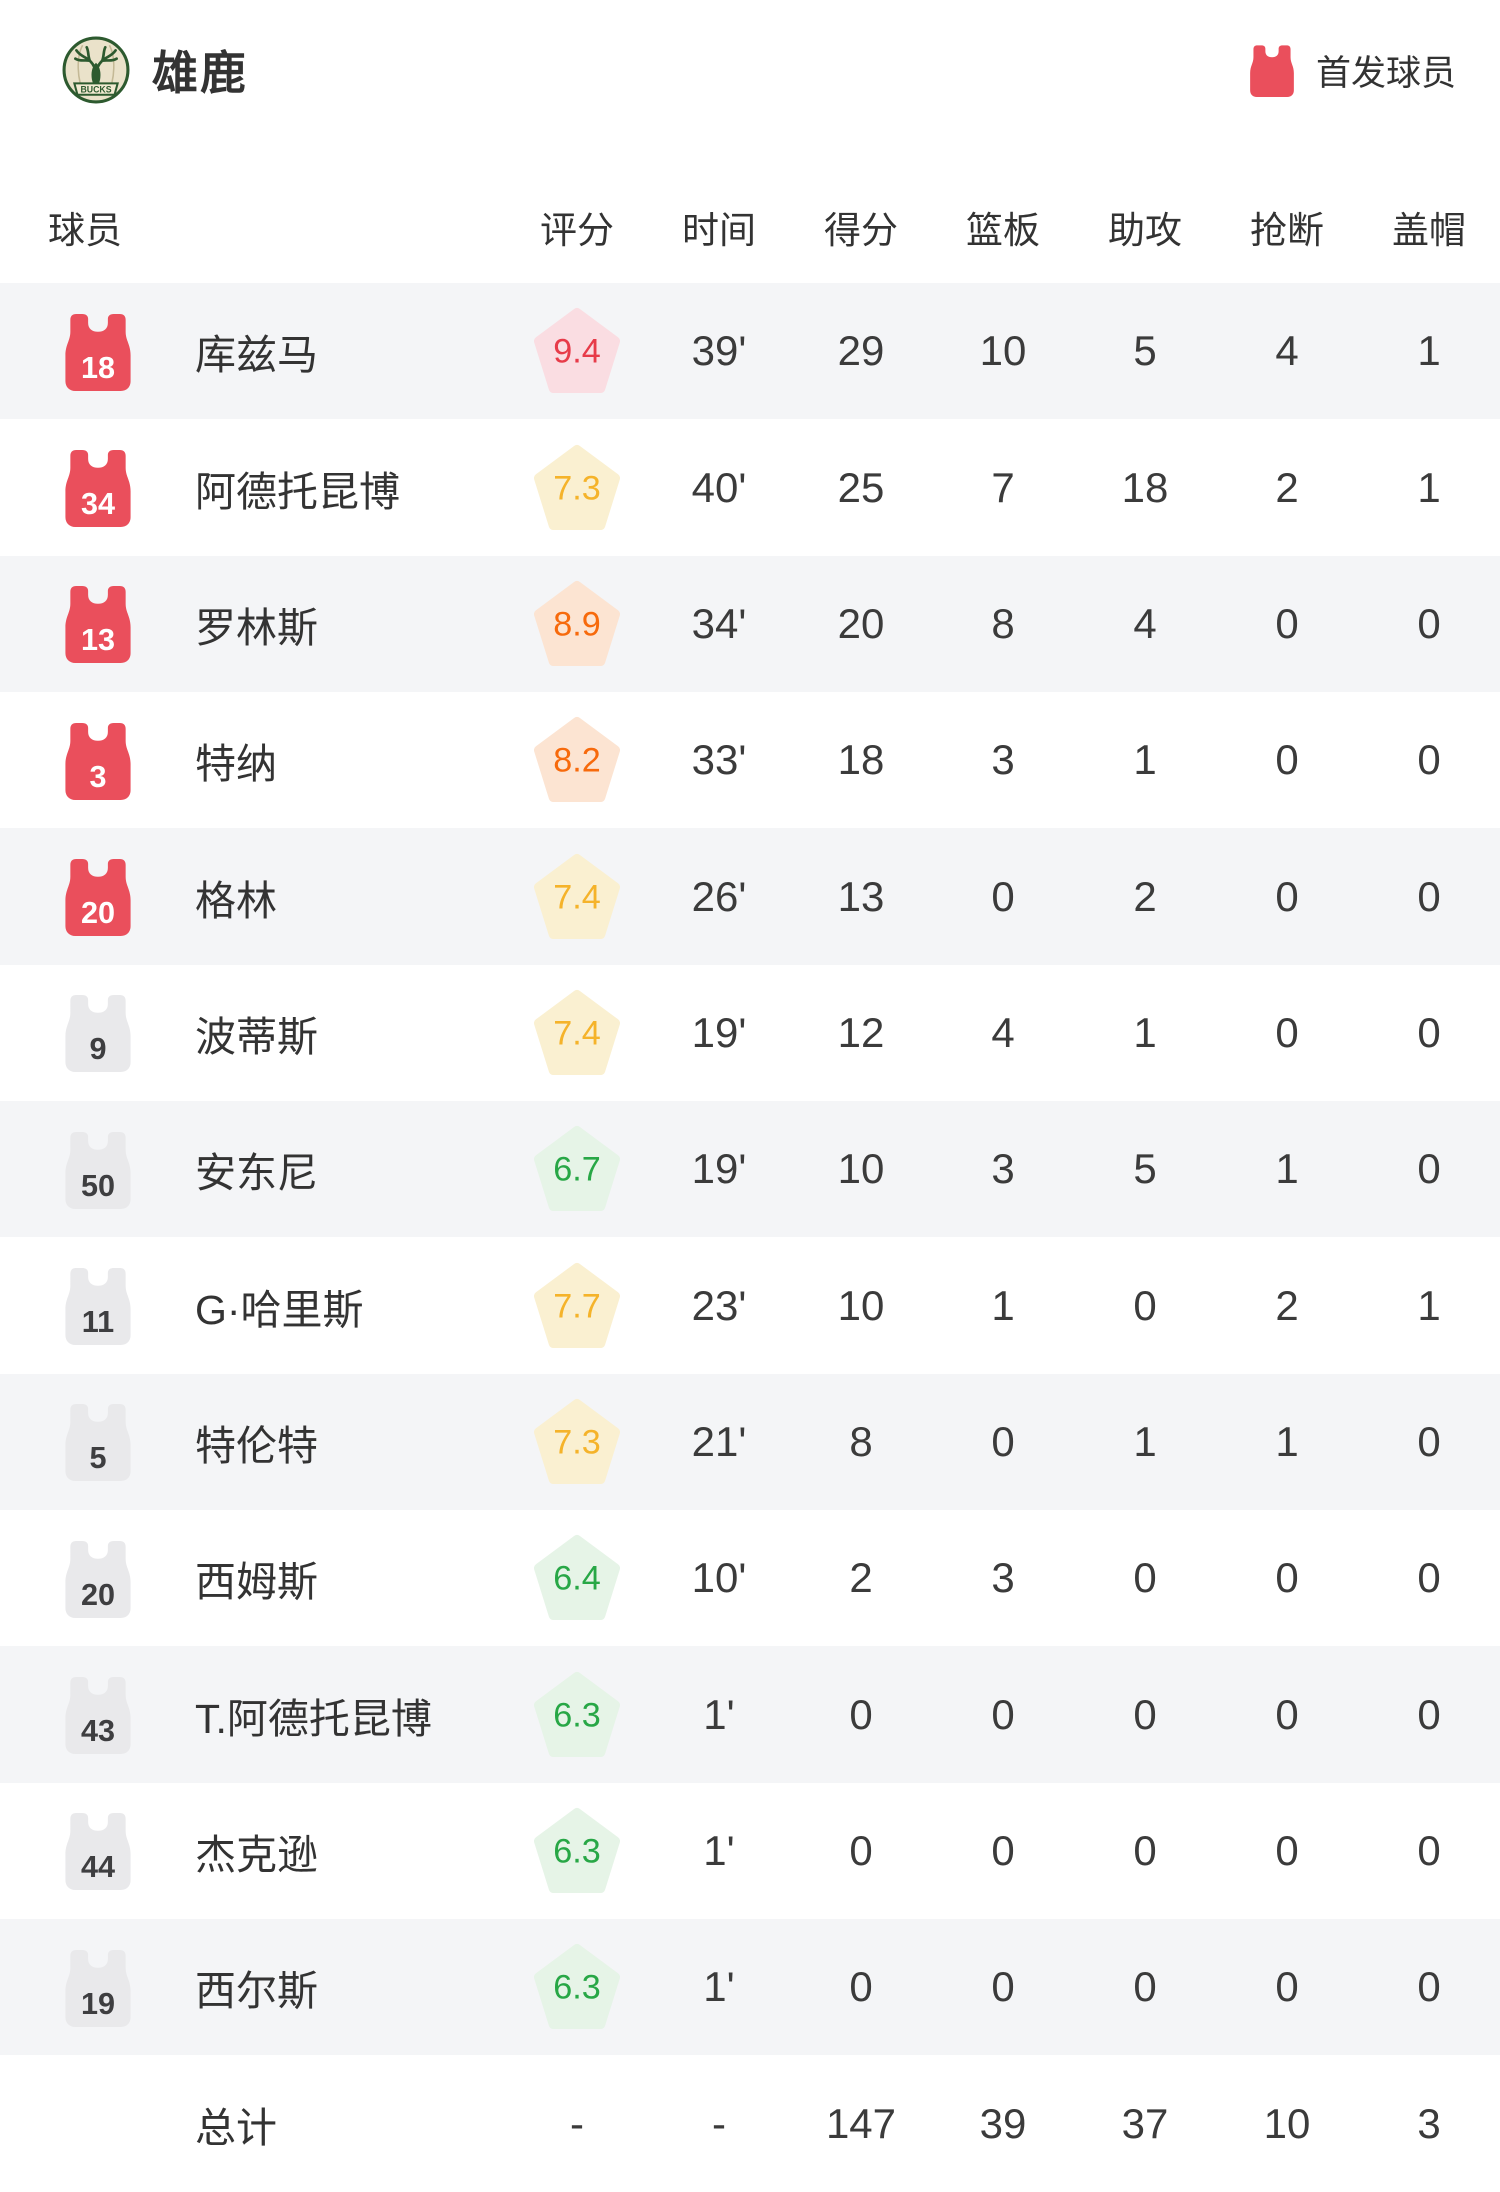 The height and width of the screenshot is (2192, 1500). Describe the element at coordinates (97, 1715) in the screenshot. I see `jersey-cell: 43` at that location.